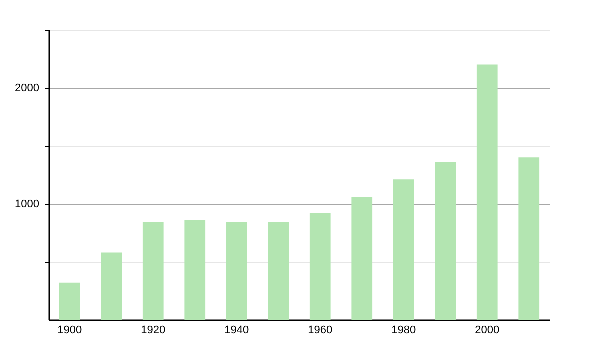 The image size is (600, 350). I want to click on x-tick-label: 1960, so click(320, 330).